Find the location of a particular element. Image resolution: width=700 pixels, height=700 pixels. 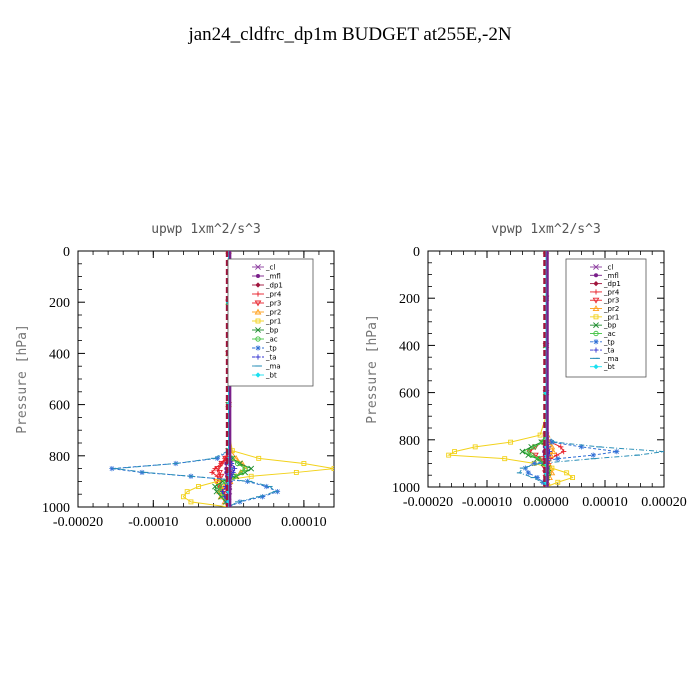

legend-label: _pr2 is located at coordinates (611, 309).